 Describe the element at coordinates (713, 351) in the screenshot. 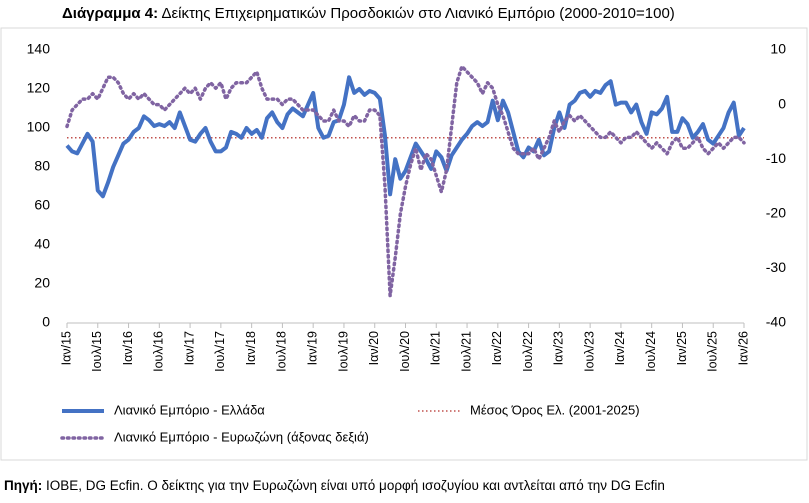

I see `x-tick-label: Ιουλ/25` at that location.